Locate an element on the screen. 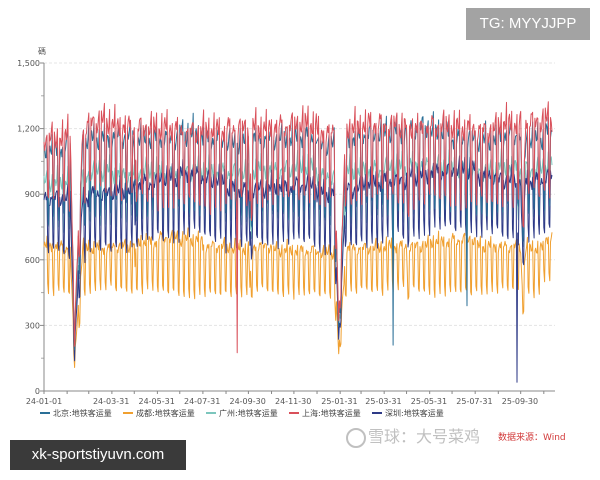 This screenshot has height=480, width=600. y-tick-label: 900 is located at coordinates (32, 194).